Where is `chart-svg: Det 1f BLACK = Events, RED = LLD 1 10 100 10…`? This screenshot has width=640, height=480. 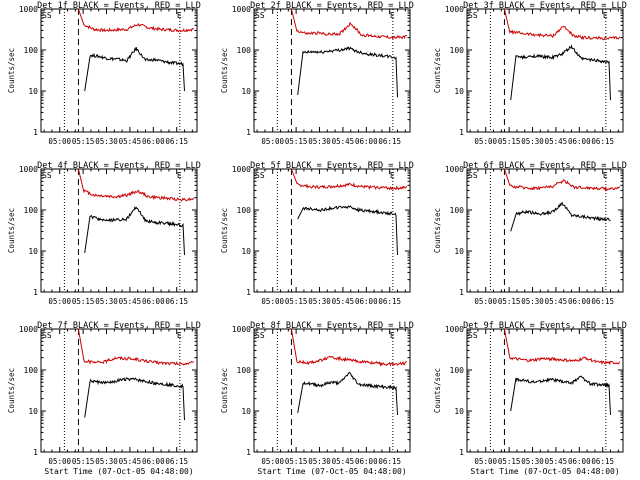
chart-svg: Det 1f BLACK = Events, RED = LLD 1 10 100 10… is located at coordinates (104, 73).